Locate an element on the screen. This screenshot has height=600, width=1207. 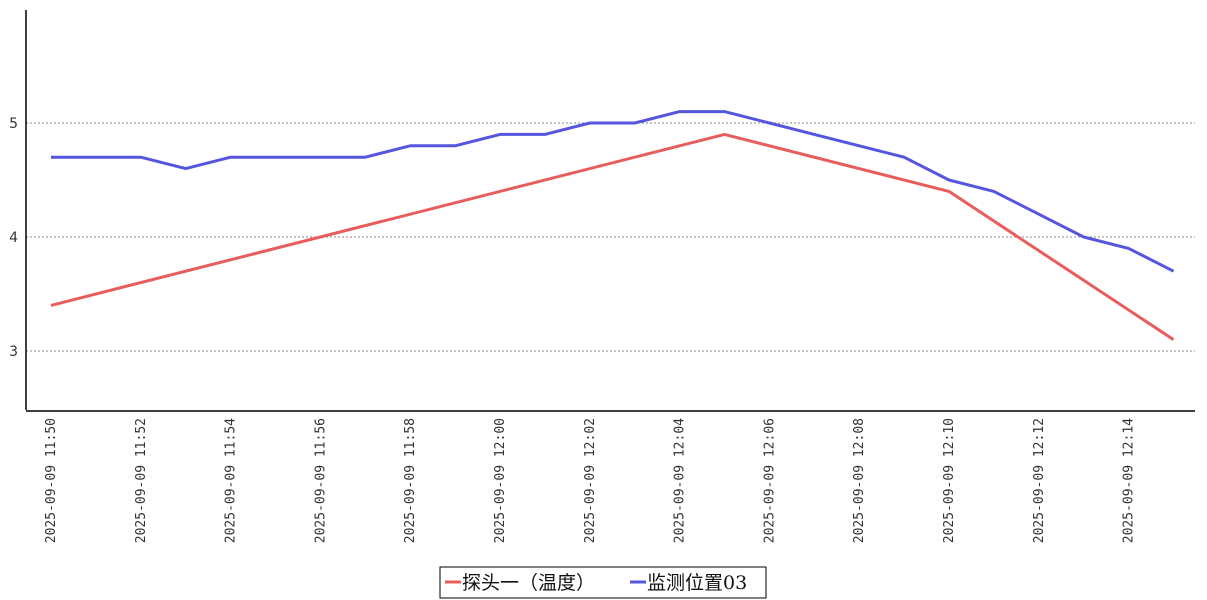
legend-label-series-2: 监测位置03 is located at coordinates (697, 583).